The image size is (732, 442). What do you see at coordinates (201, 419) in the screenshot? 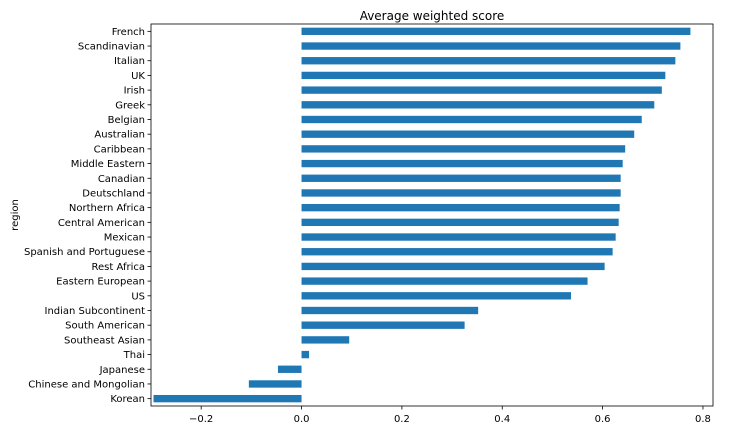
I see `x-tick-label: −0.2` at bounding box center [201, 419].